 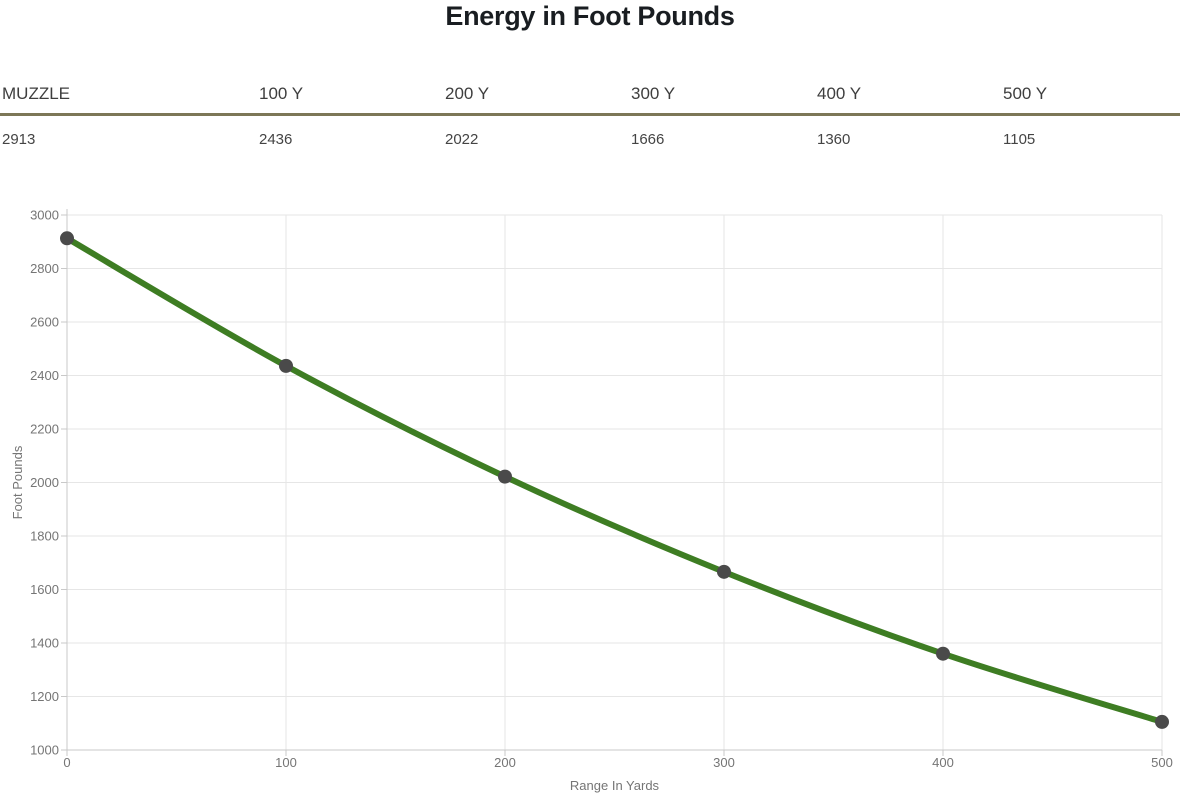 What do you see at coordinates (653, 93) in the screenshot?
I see `table-header-cell: 300 Y` at bounding box center [653, 93].